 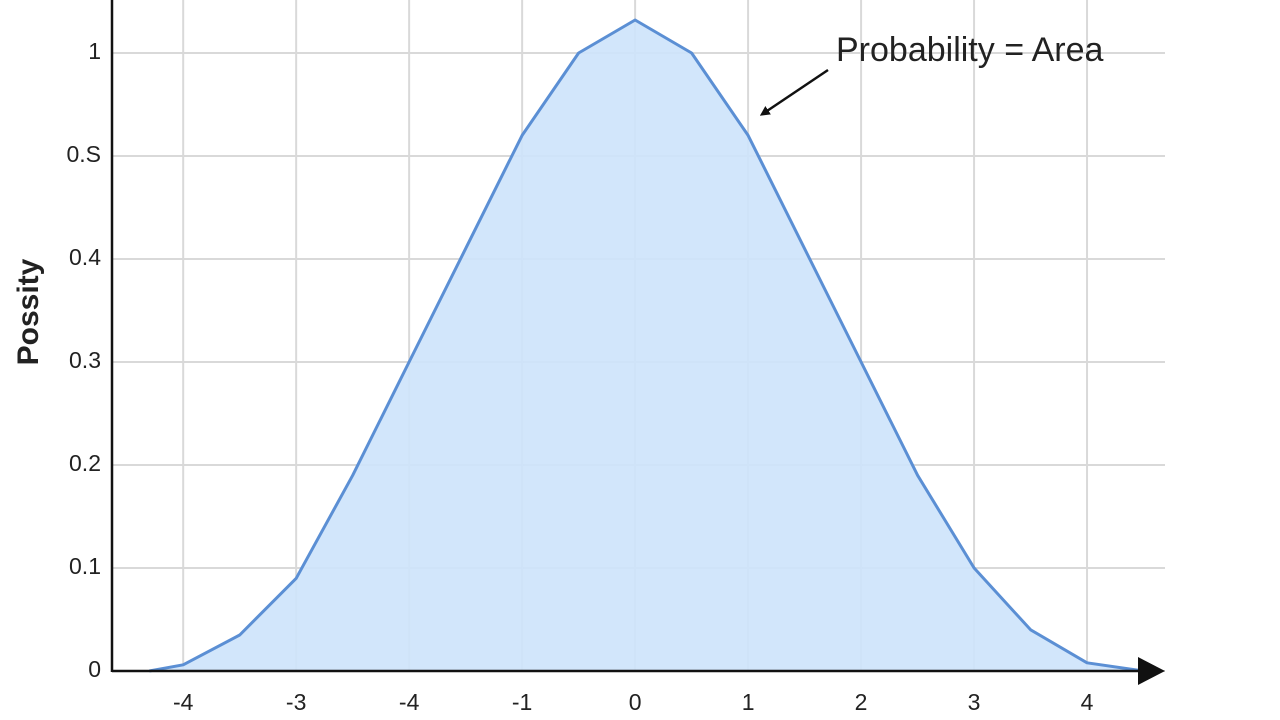 I want to click on x-tick-label: 0, so click(x=635, y=702).